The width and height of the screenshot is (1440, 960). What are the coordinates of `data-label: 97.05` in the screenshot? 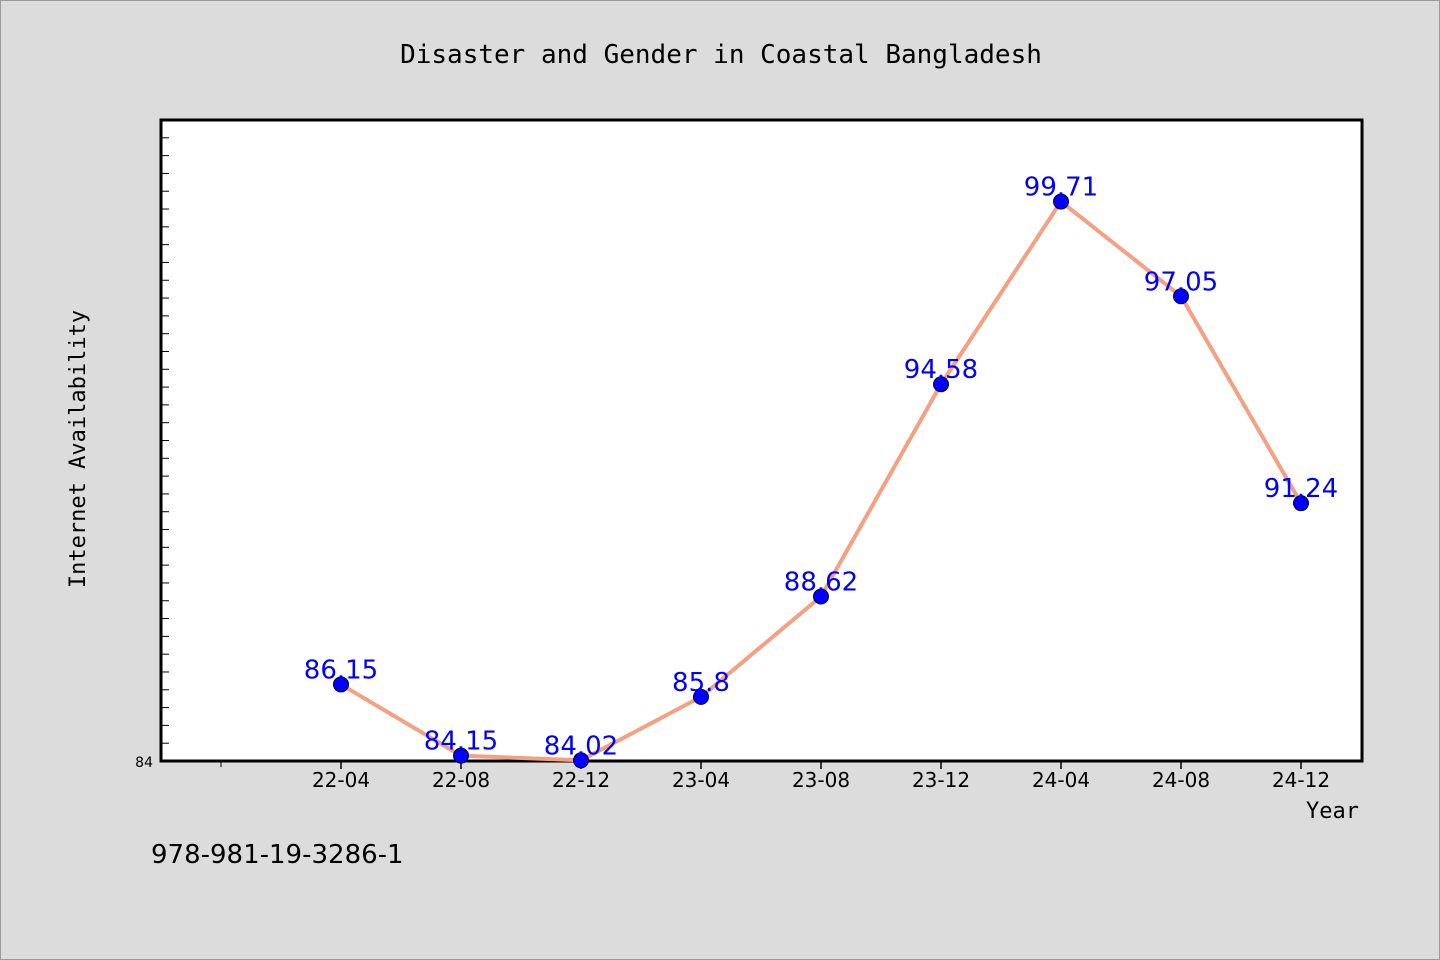 It's located at (1181, 282).